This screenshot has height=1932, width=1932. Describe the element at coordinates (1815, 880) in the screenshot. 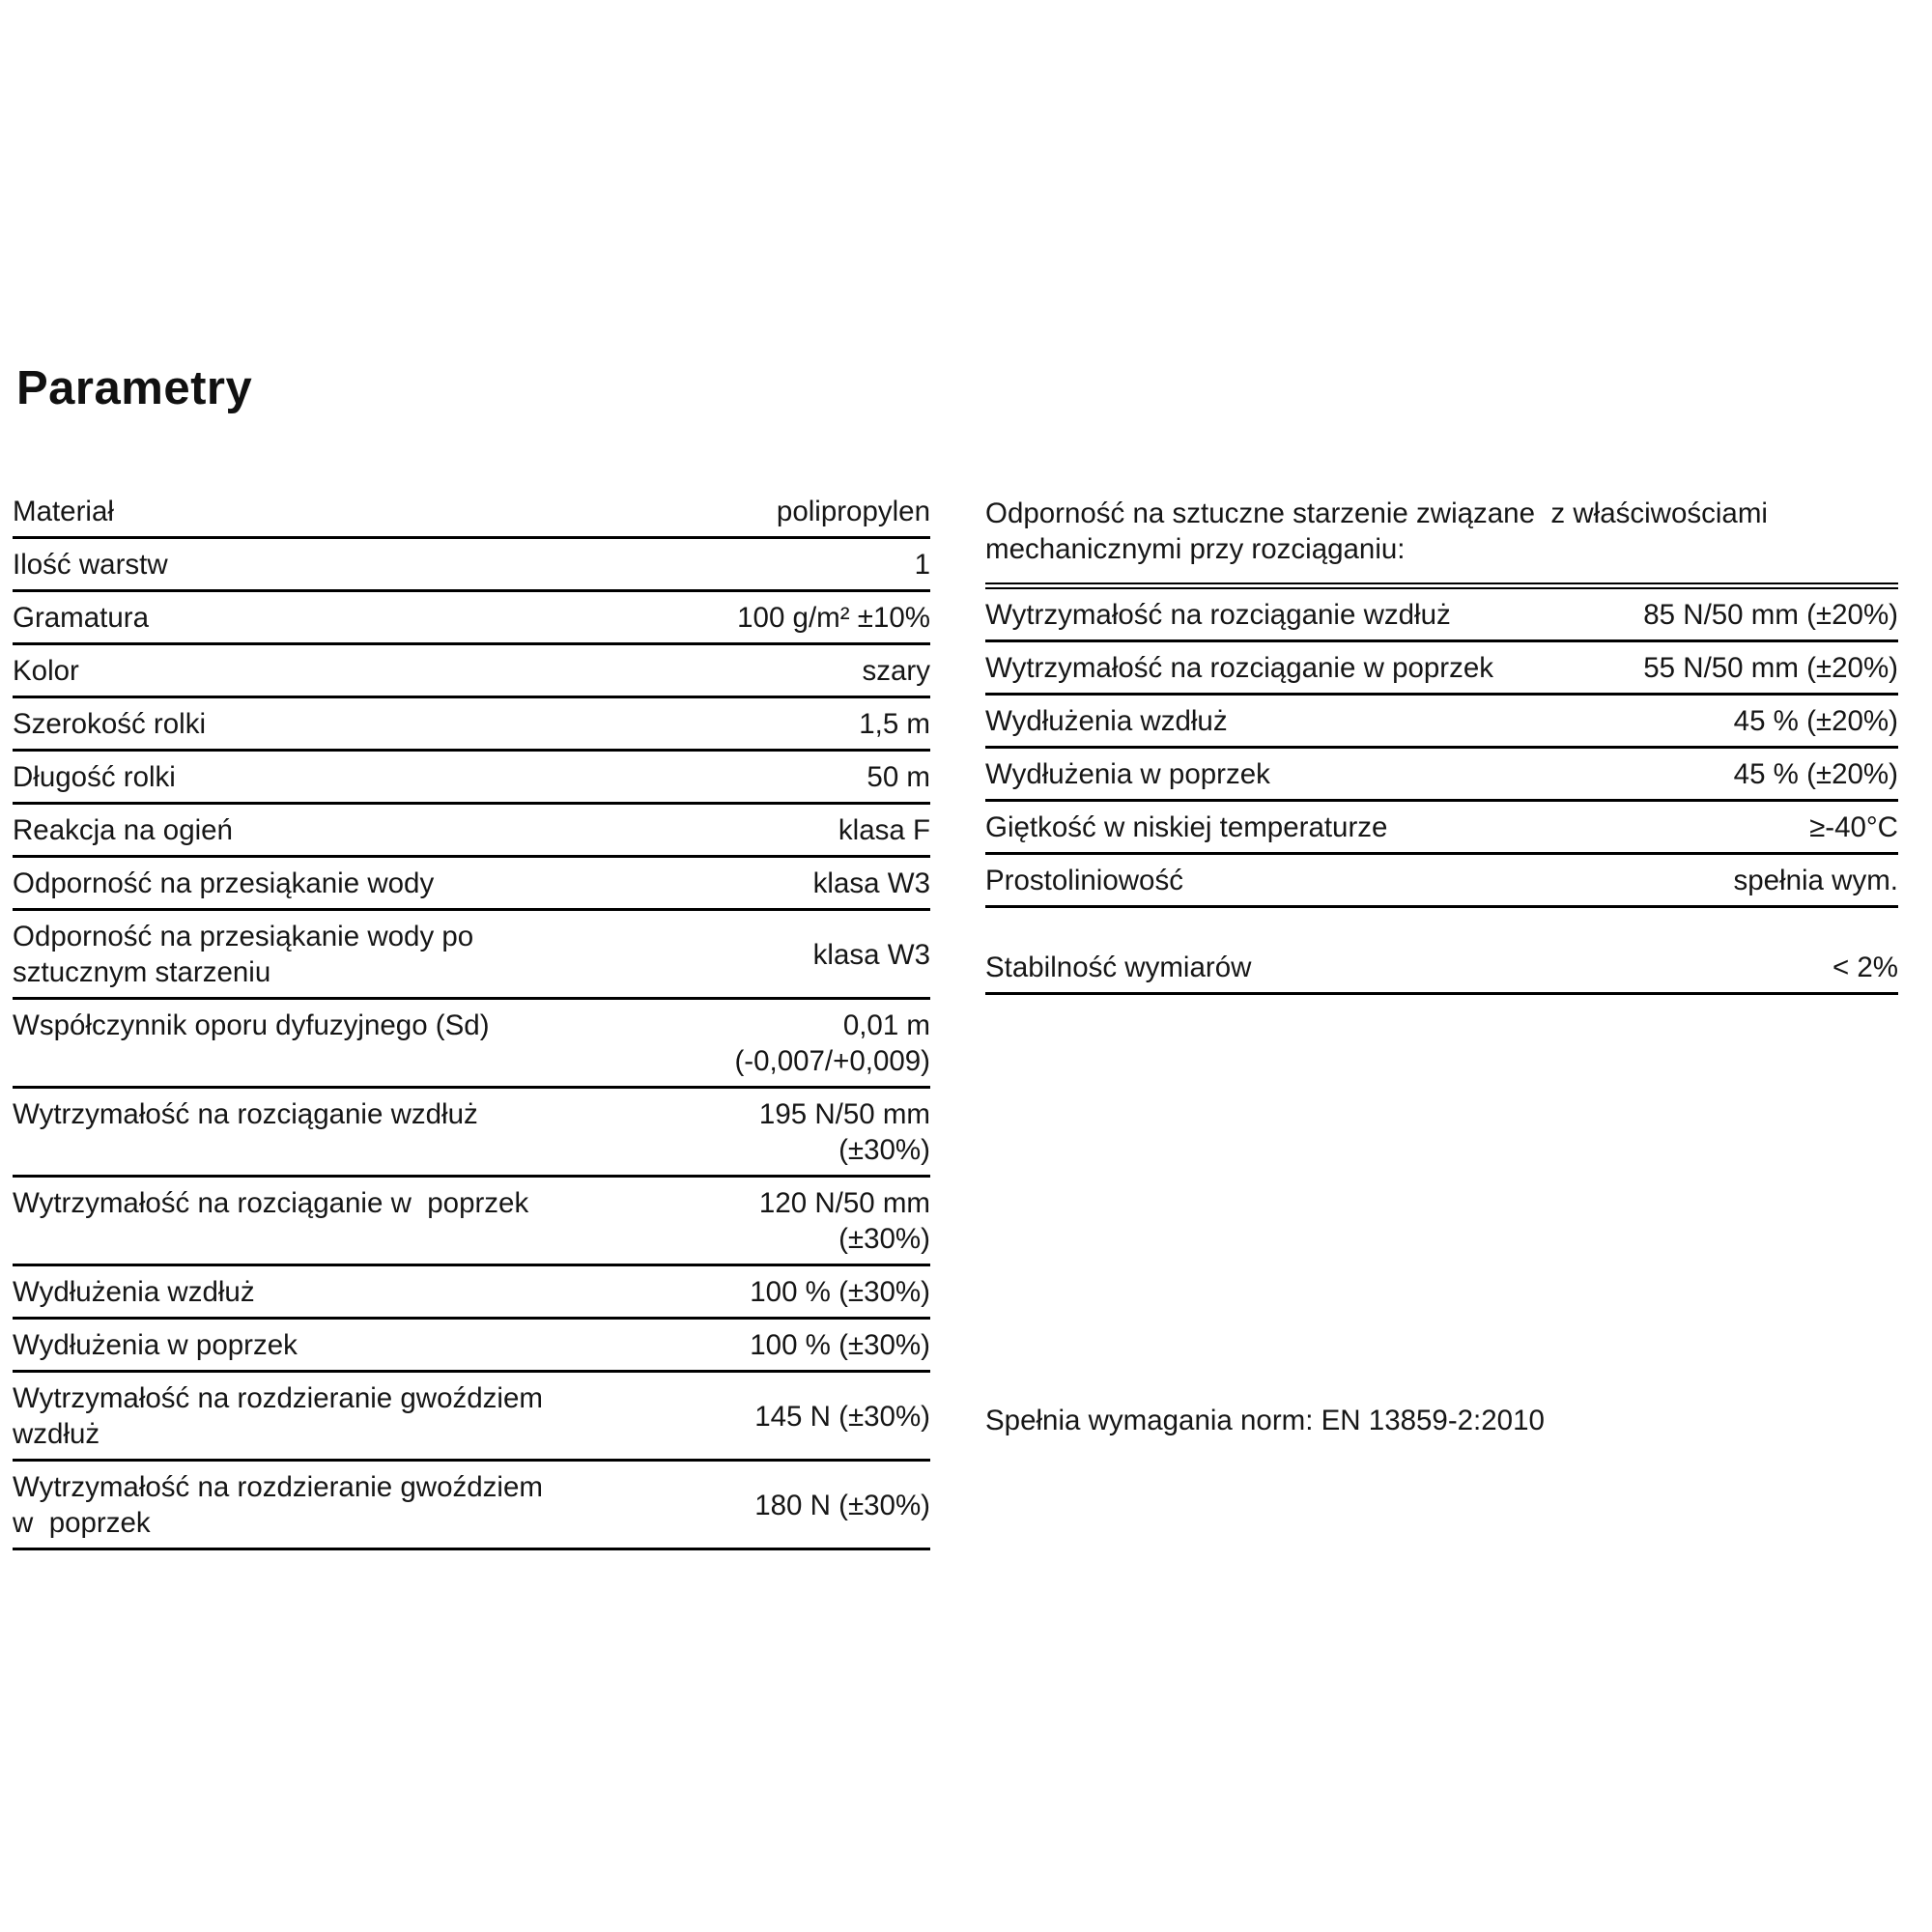

I see `row-value: spełnia wym.` at that location.